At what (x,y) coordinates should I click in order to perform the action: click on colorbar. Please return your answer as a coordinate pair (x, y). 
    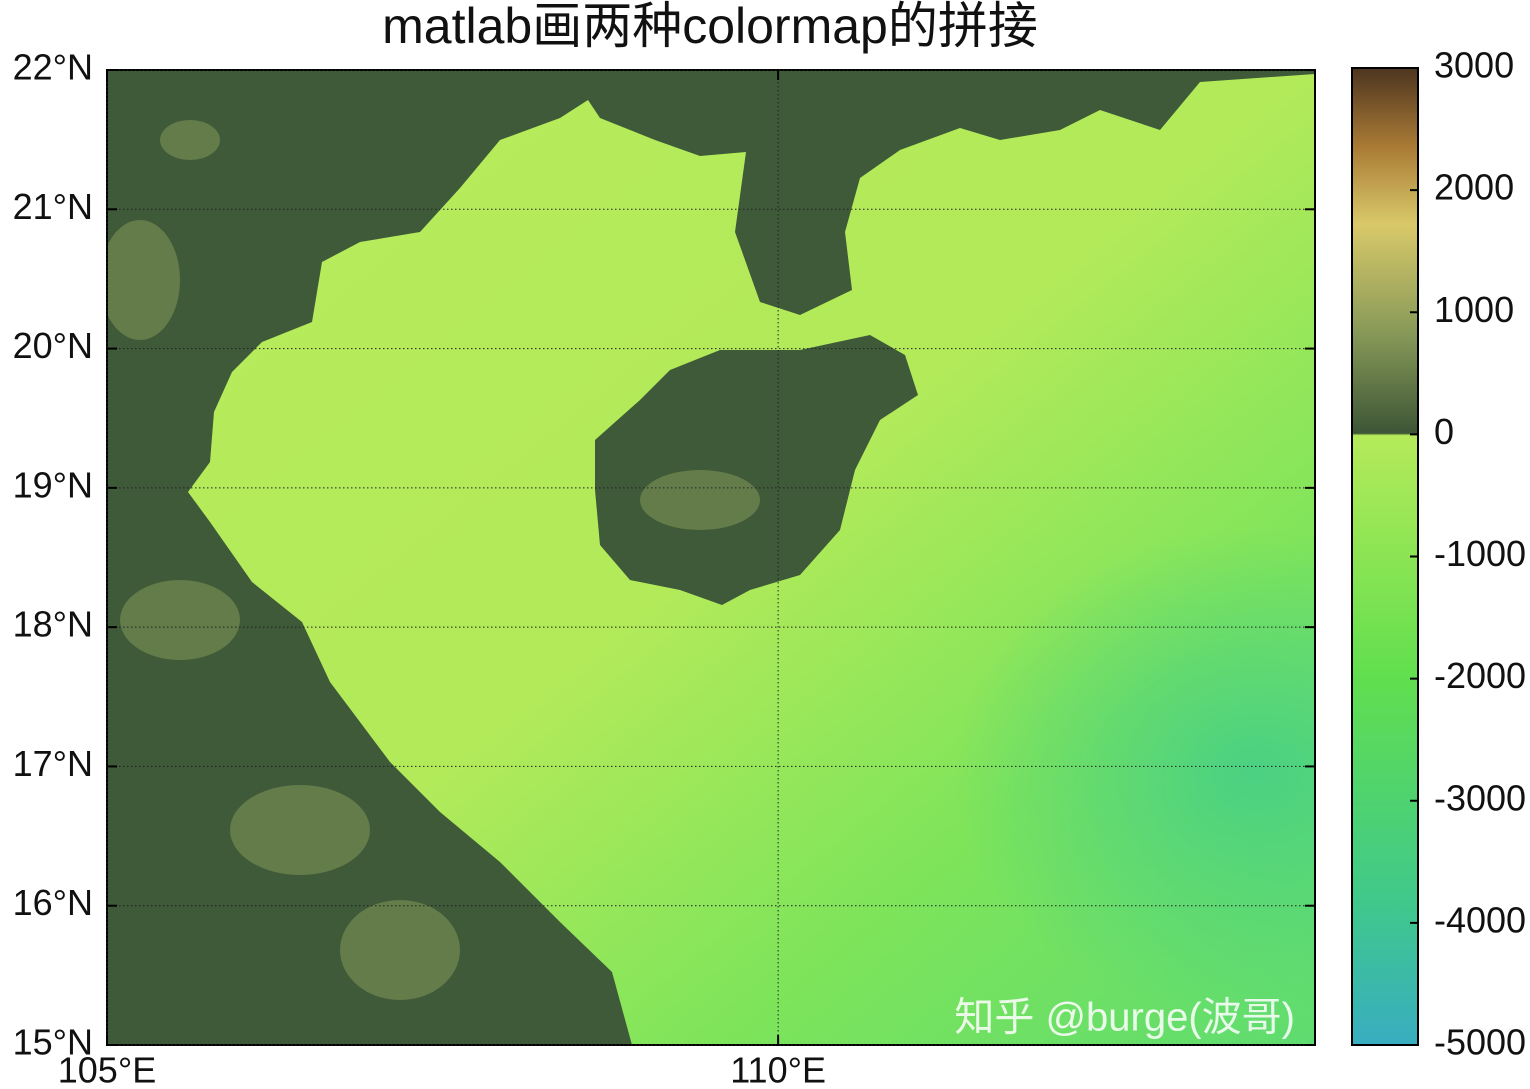
    Looking at the image, I should click on (1385, 556).